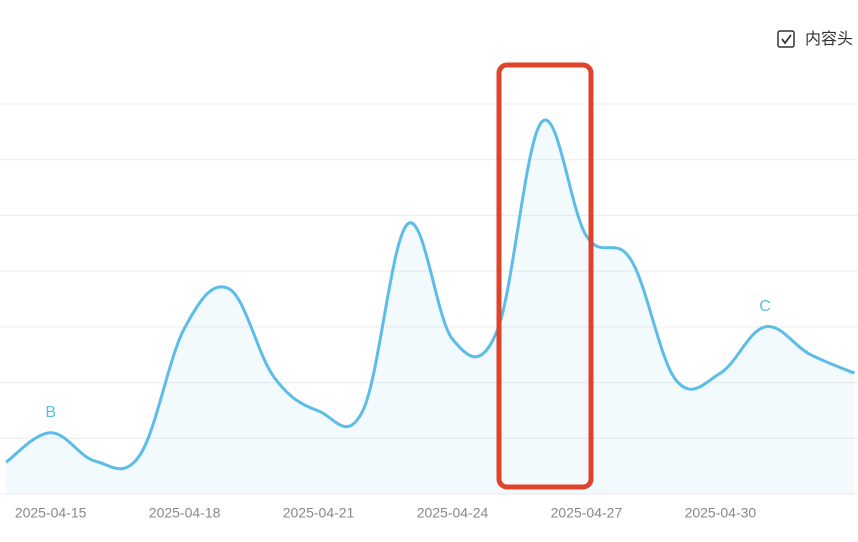 This screenshot has width=858, height=542. Describe the element at coordinates (829, 39) in the screenshot. I see `legend-label: 内容头` at that location.